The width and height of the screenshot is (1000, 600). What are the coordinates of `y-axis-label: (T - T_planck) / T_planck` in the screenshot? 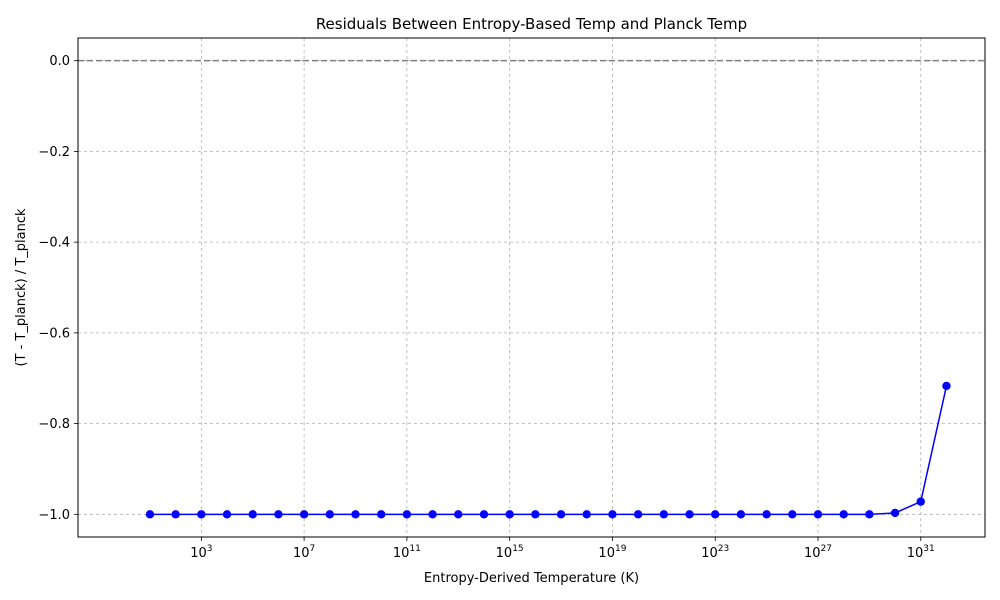 It's located at (21, 287).